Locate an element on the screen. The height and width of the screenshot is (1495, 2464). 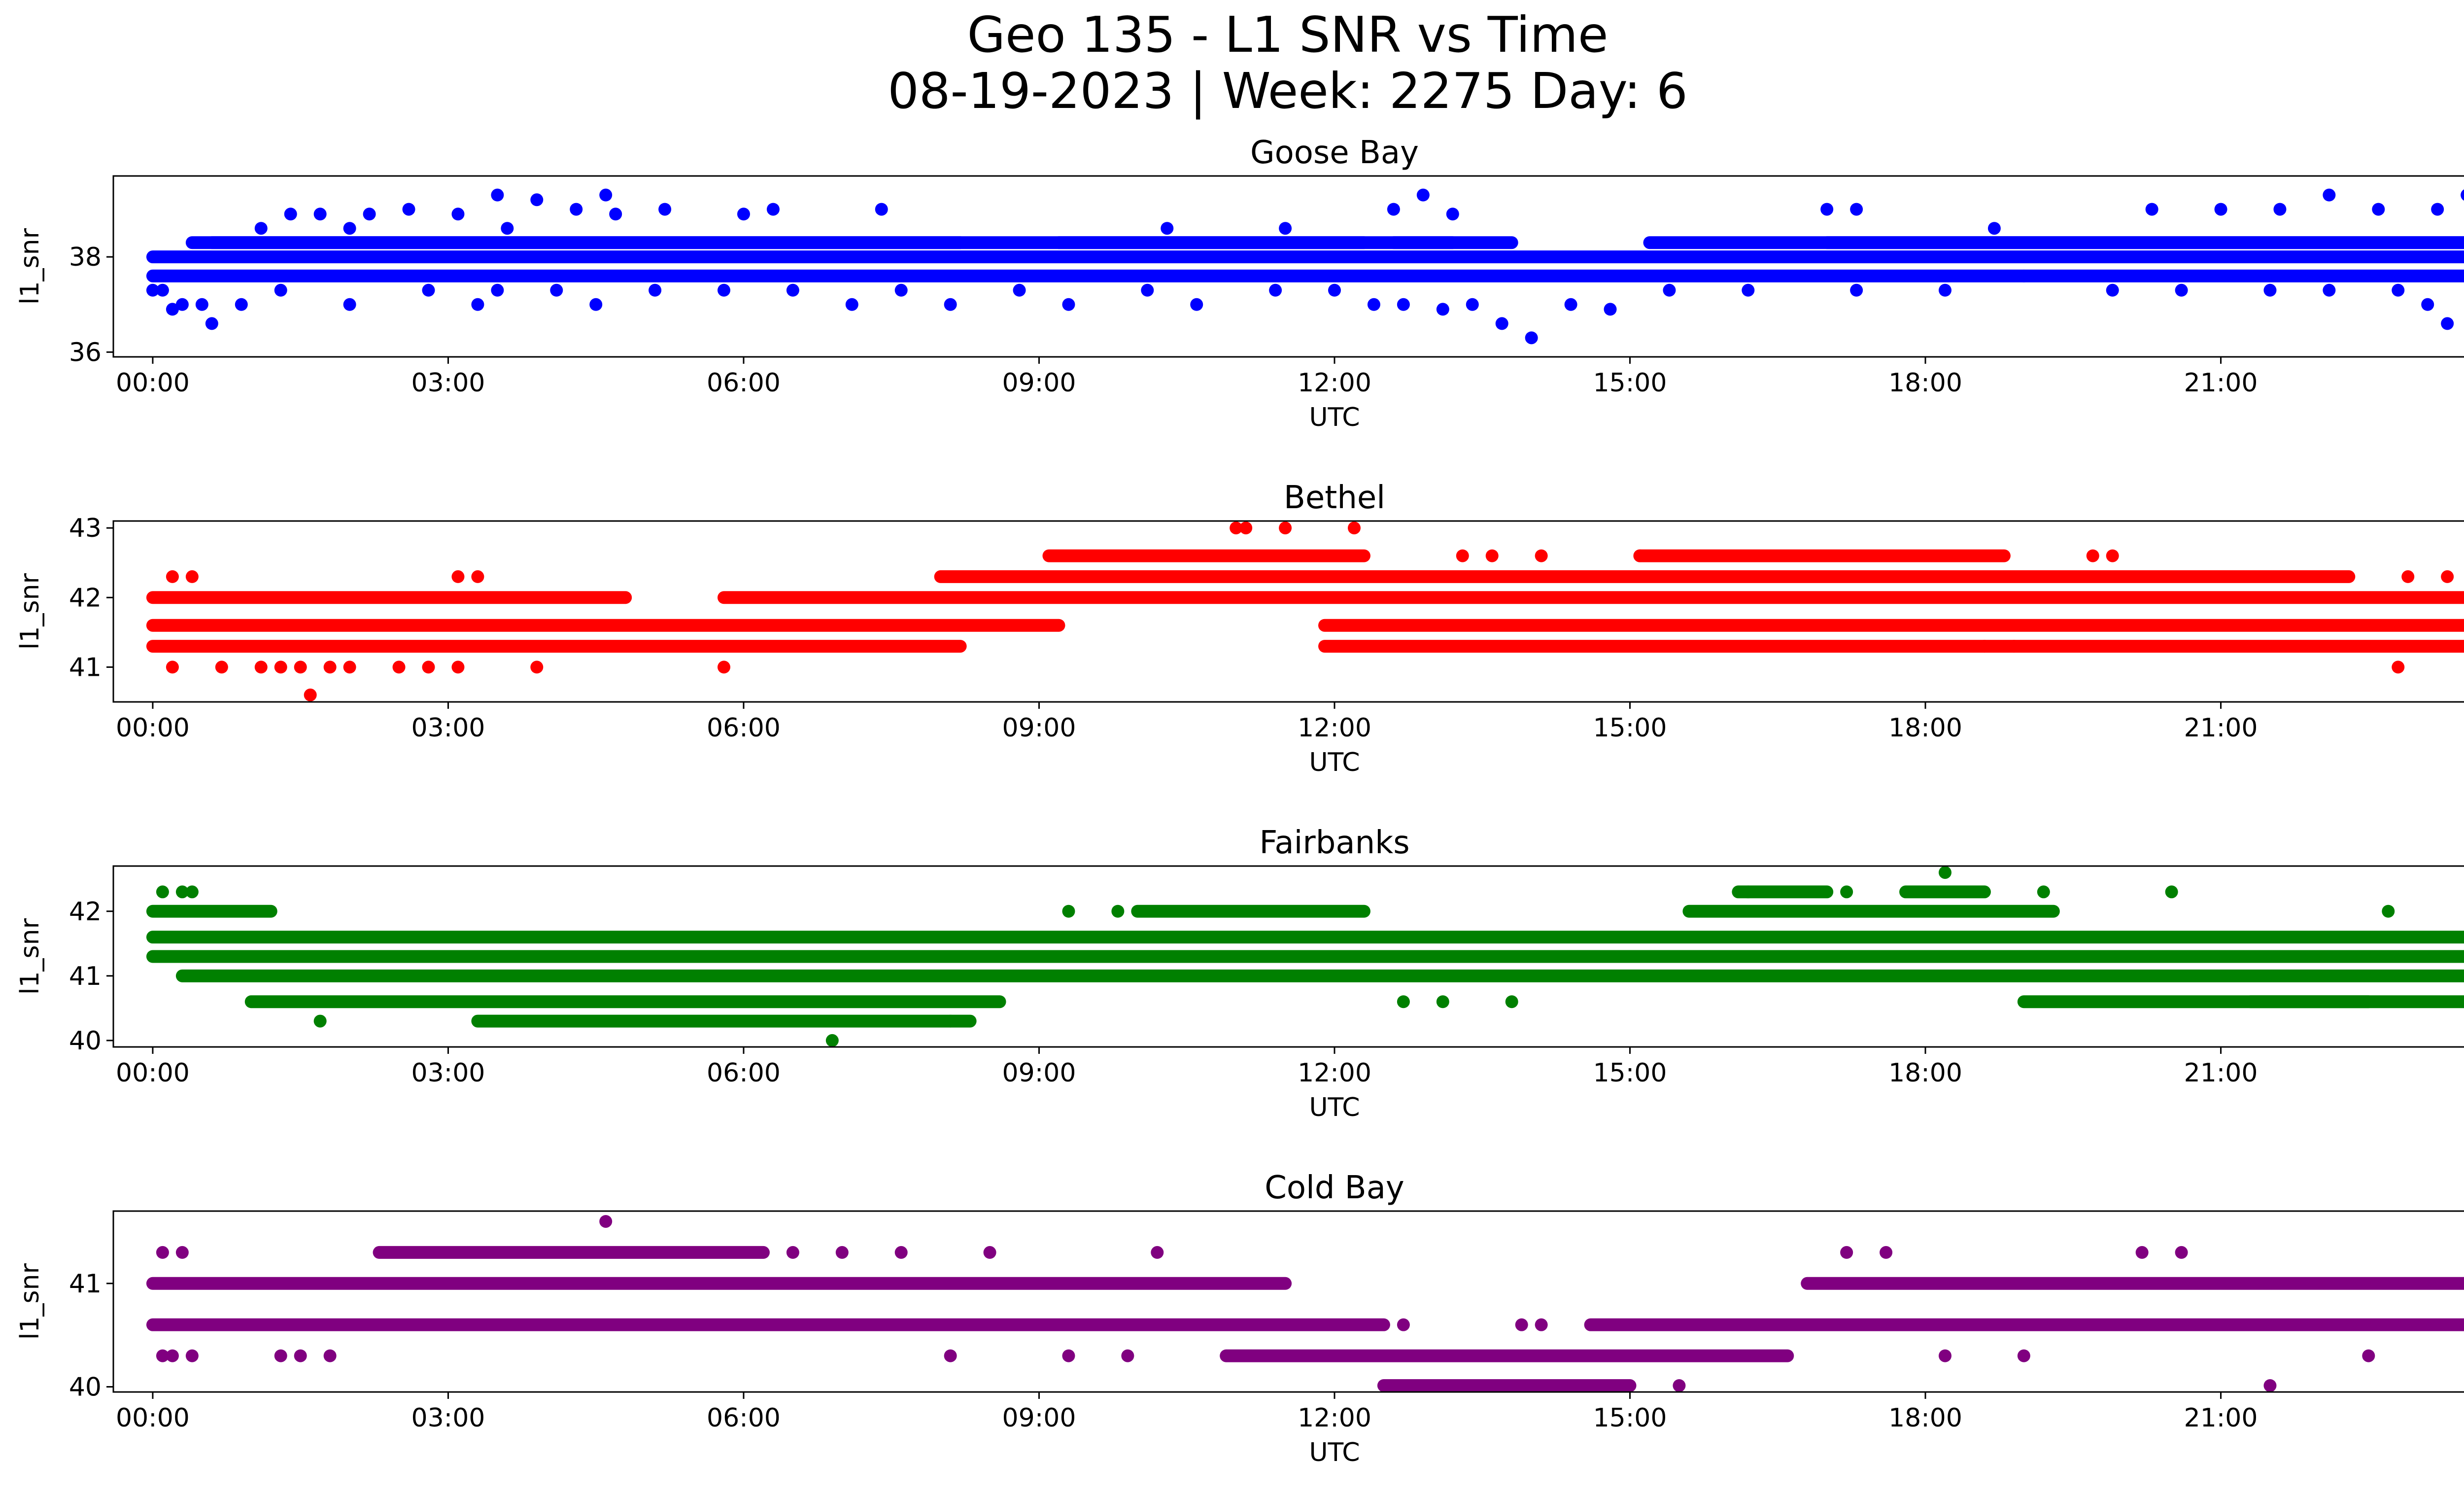
subplot-title: Goose Bay is located at coordinates (1334, 153).